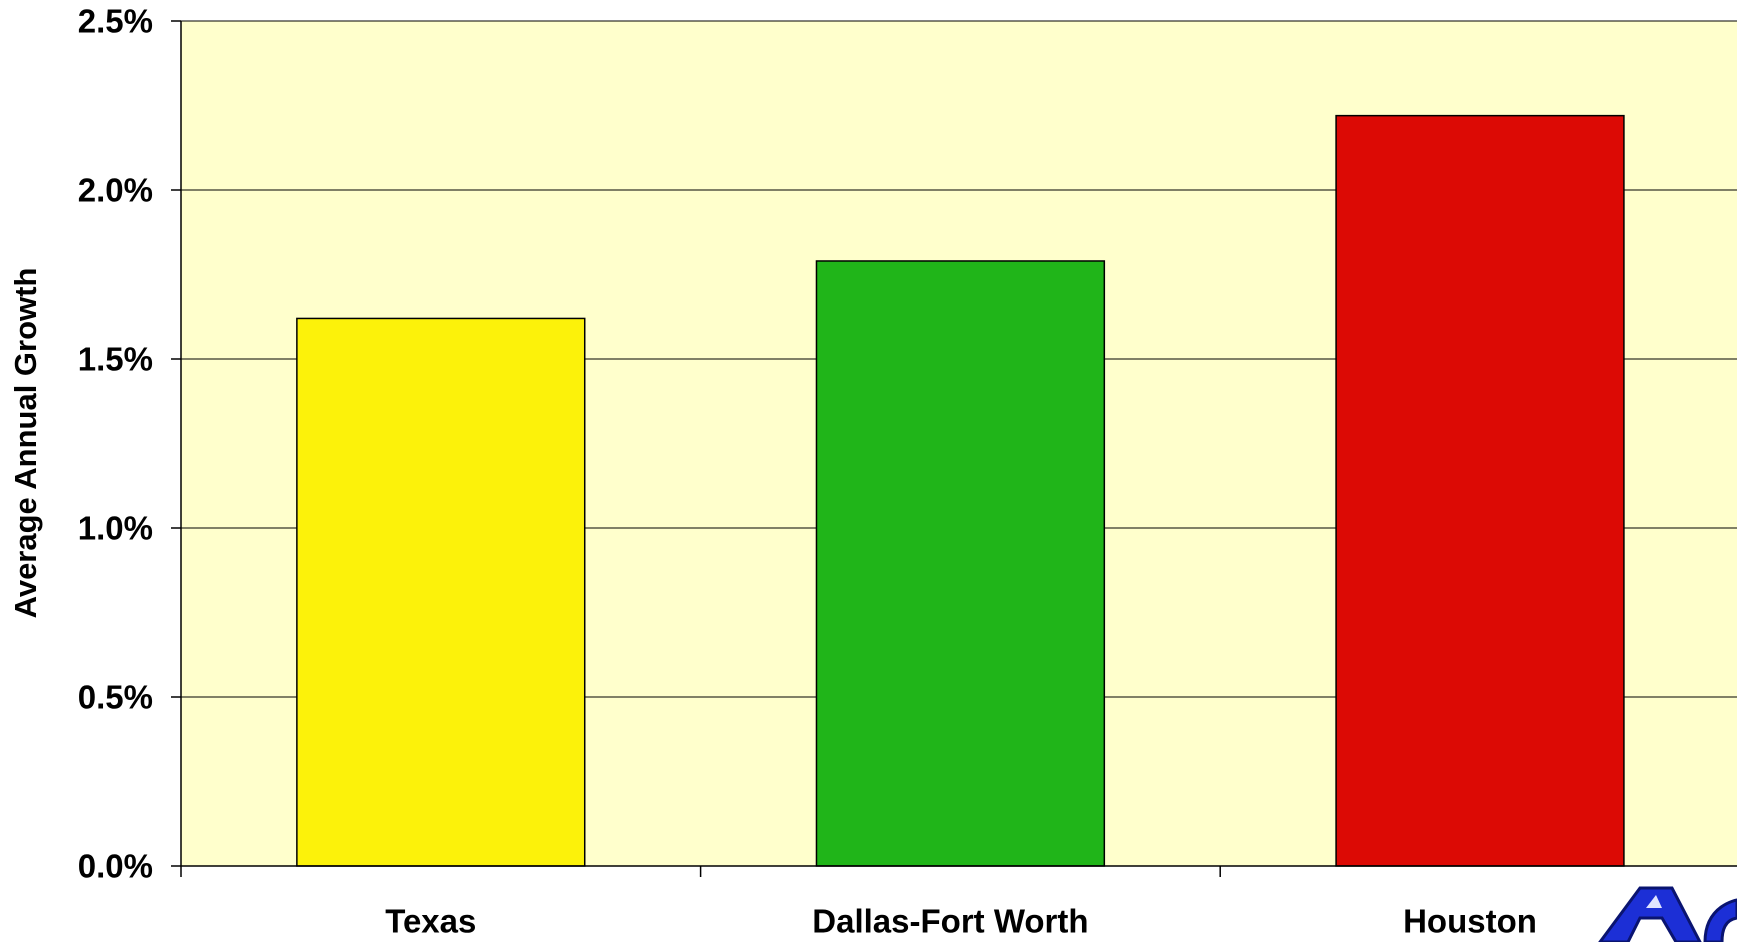  Describe the element at coordinates (115, 21) in the screenshot. I see `y-tick-label: 2.5%` at that location.